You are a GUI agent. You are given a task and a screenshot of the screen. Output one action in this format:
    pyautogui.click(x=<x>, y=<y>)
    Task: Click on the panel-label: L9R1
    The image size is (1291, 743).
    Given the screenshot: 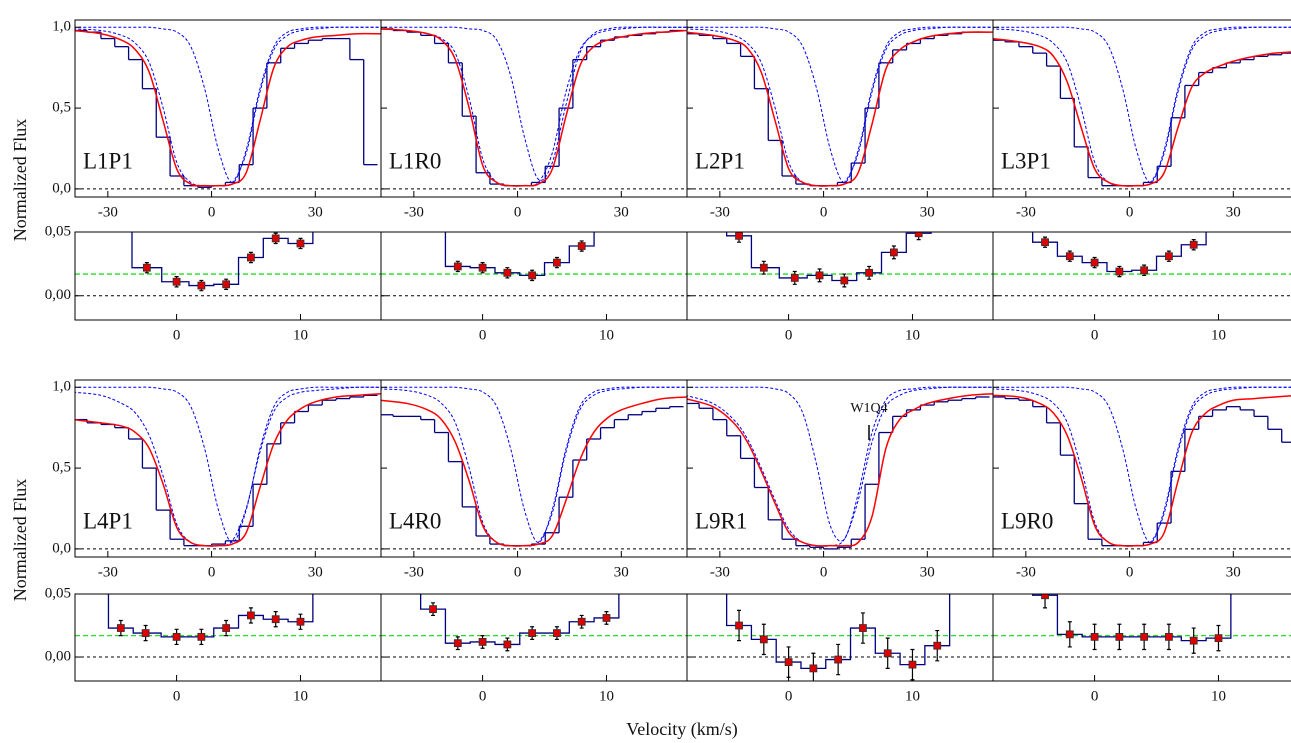 What is the action you would take?
    pyautogui.click(x=721, y=520)
    